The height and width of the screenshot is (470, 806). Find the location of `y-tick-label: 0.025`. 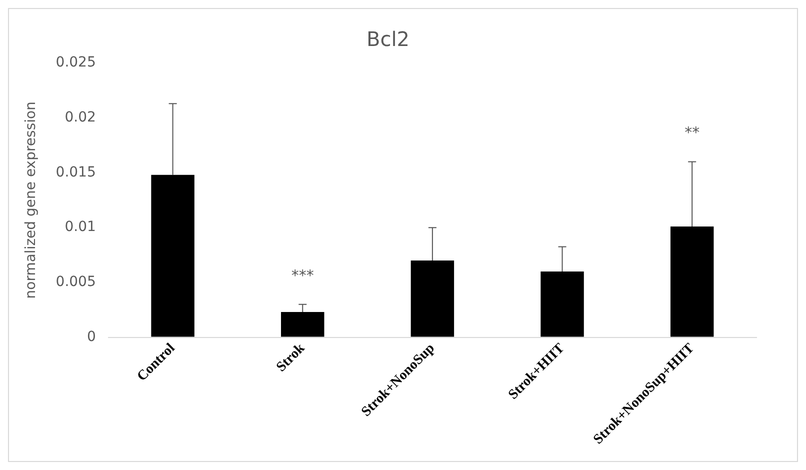

y-tick-label: 0.025 is located at coordinates (76, 62).